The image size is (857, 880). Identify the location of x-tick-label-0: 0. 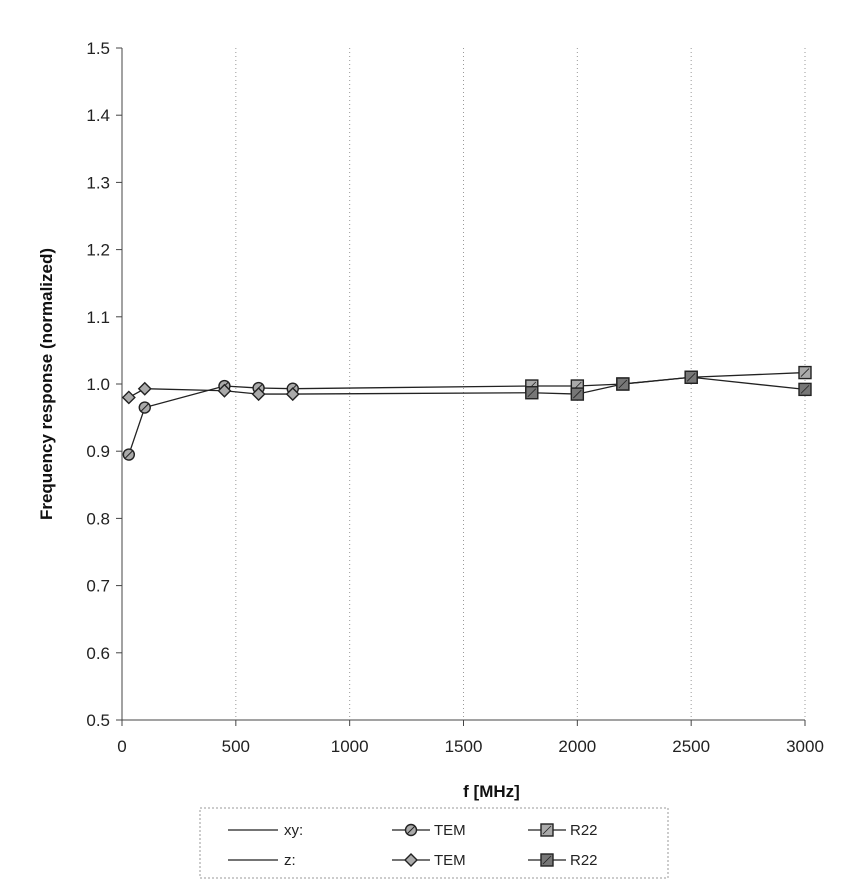
(121, 746).